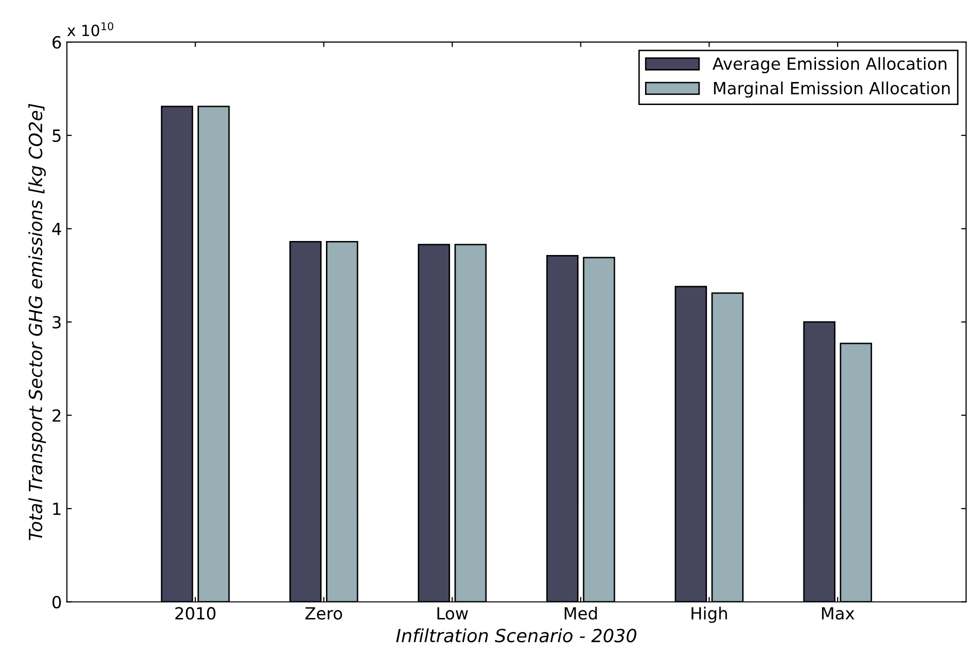 The height and width of the screenshot is (668, 969). What do you see at coordinates (516, 635) in the screenshot?
I see `x-axis-title: Infiltration Scenario - 2030` at bounding box center [516, 635].